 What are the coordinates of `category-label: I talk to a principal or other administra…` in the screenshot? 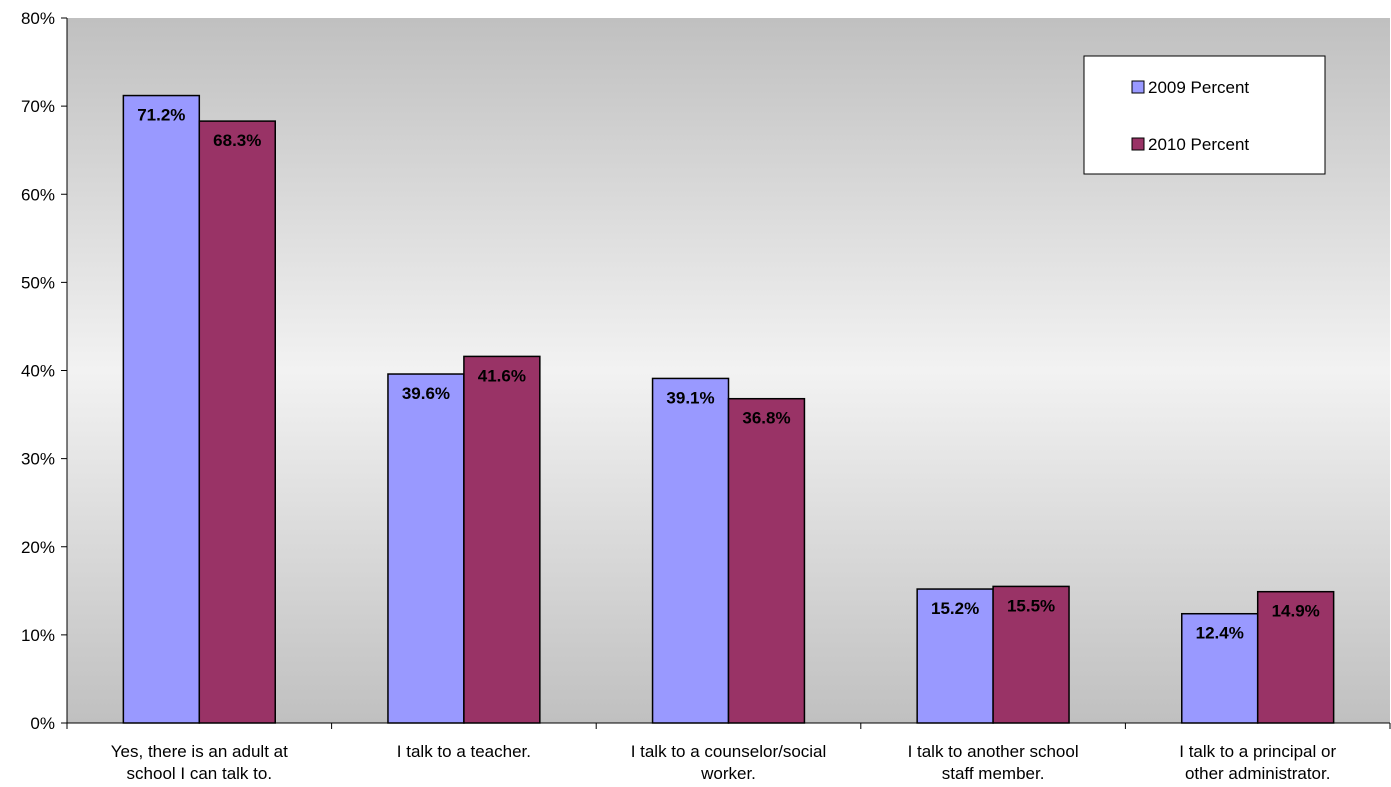 It's located at (1257, 762).